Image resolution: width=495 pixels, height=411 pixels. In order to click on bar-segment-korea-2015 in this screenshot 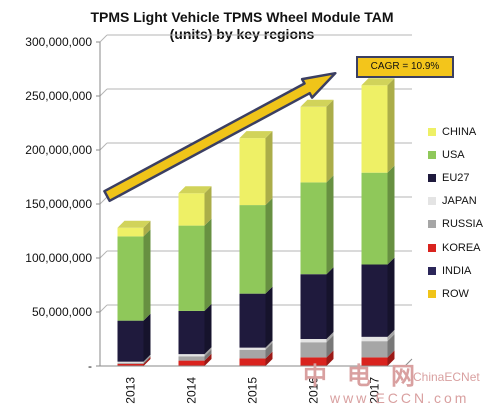, I will do `click(256, 358)`.